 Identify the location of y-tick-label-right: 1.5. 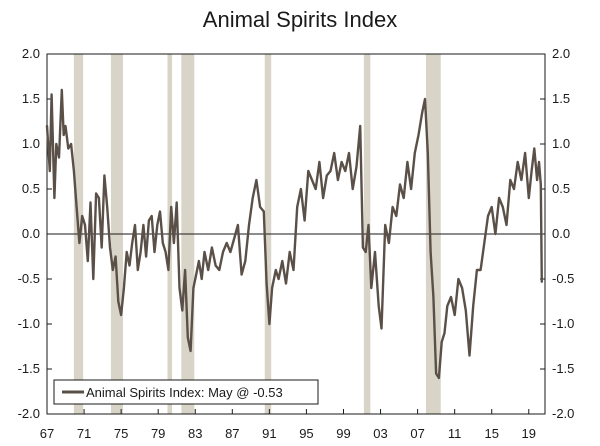
(561, 98).